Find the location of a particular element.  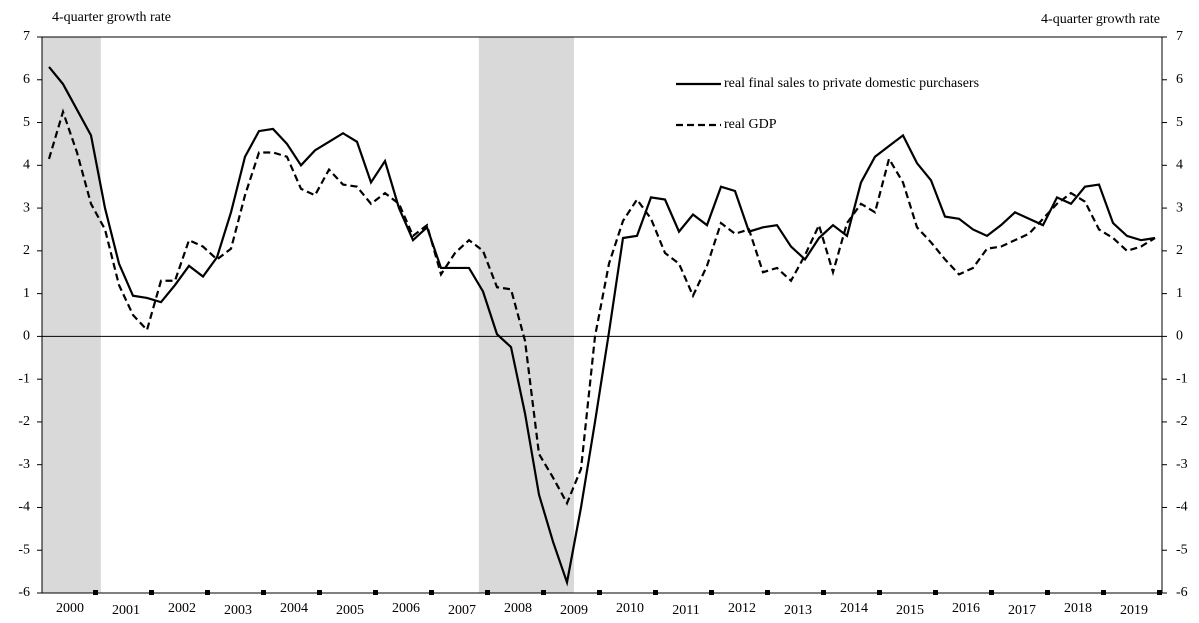

x-tick-label: 2011 is located at coordinates (685, 610).